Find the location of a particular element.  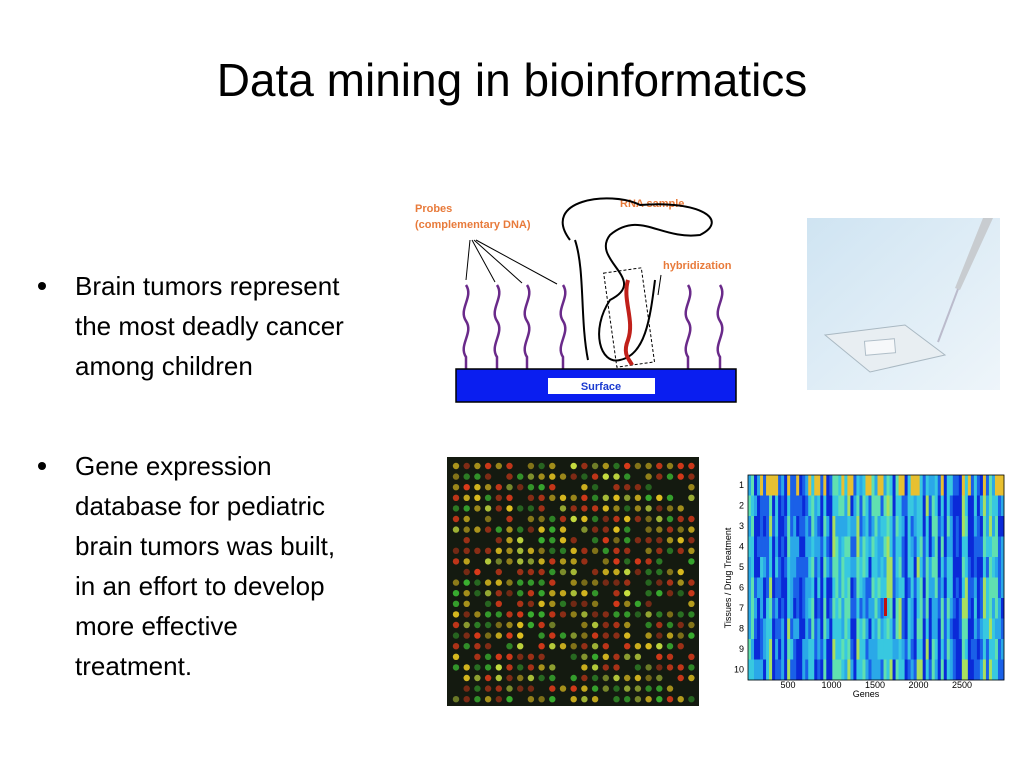

bullet-dot is located at coordinates (42, 286).